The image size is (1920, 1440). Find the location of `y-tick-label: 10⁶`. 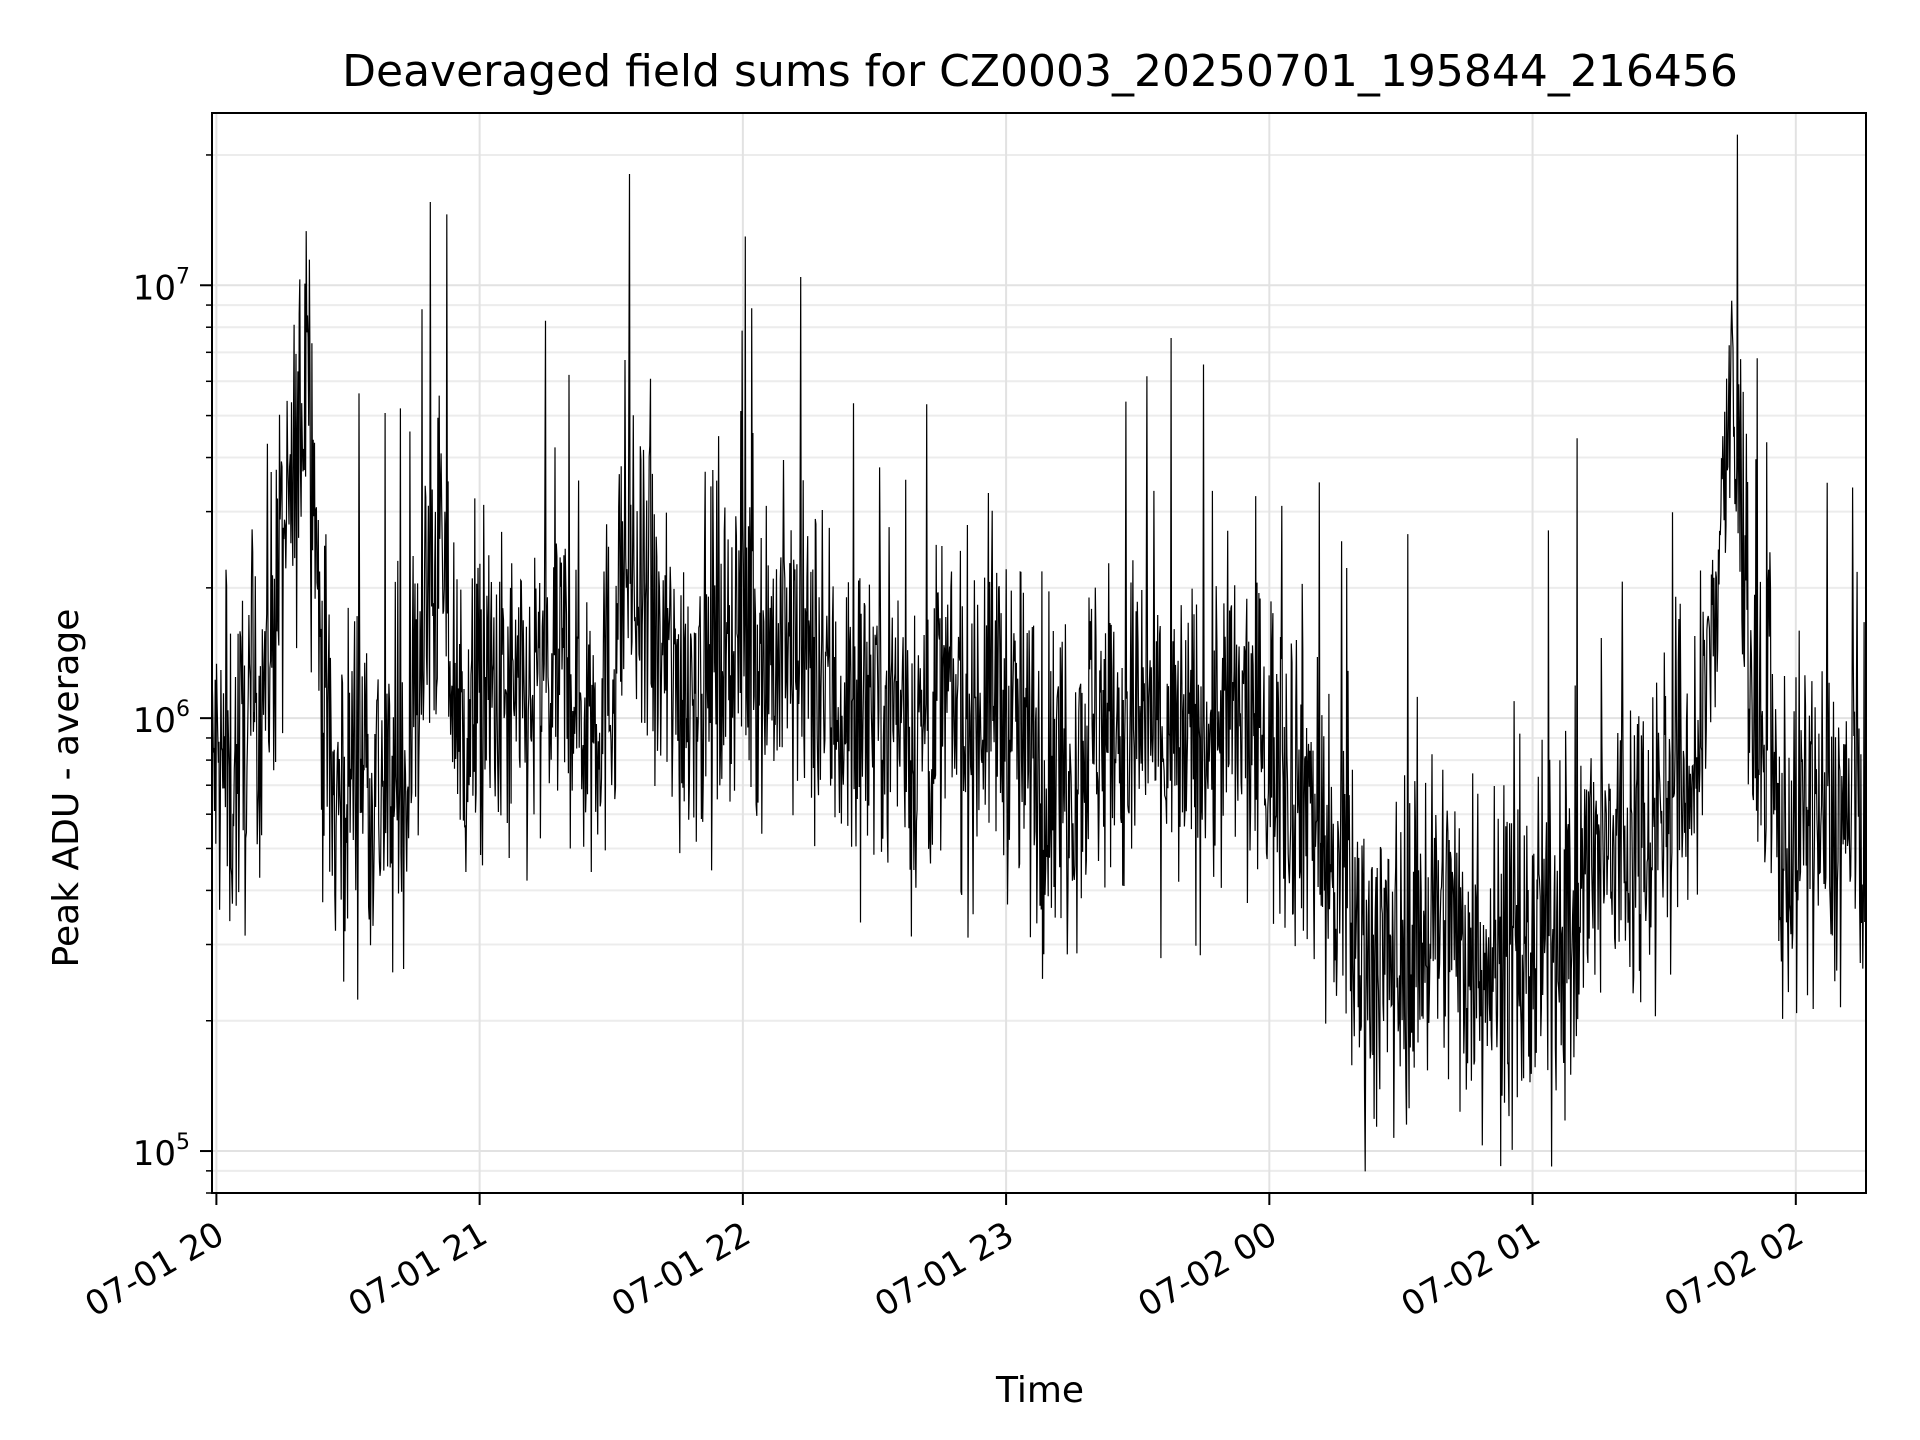

y-tick-label: 10⁶ is located at coordinates (161, 719).